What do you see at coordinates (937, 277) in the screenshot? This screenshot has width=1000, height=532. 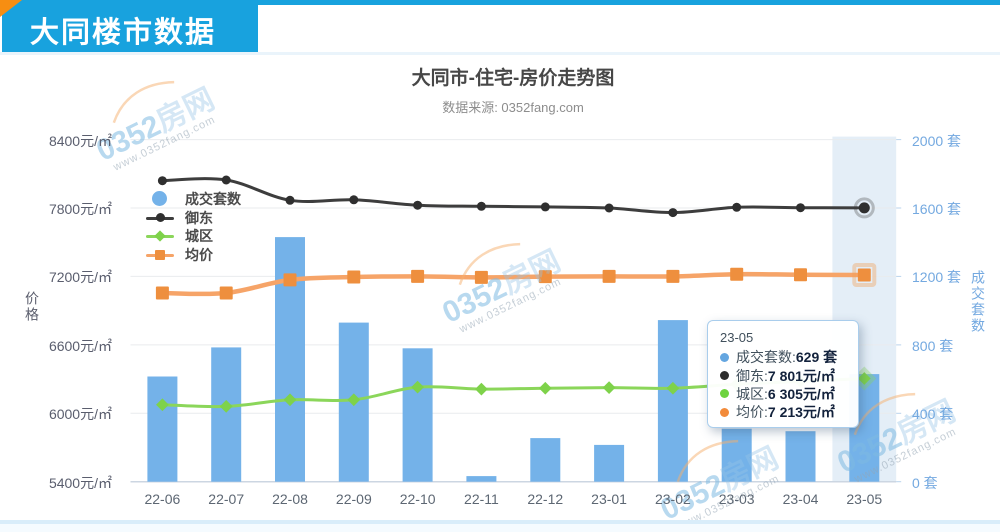 I see `y-axis-label-count: 1200 套` at bounding box center [937, 277].